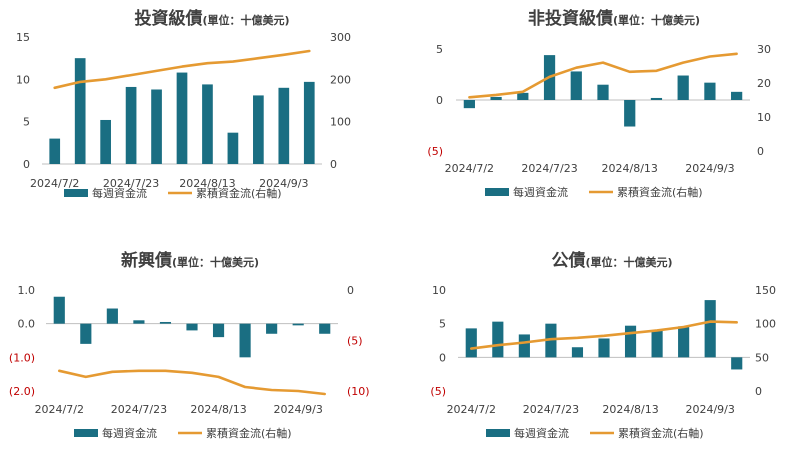 The image size is (798, 451). What do you see at coordinates (355, 341) in the screenshot?
I see `right-axis-tick-label: (5)` at bounding box center [355, 341].